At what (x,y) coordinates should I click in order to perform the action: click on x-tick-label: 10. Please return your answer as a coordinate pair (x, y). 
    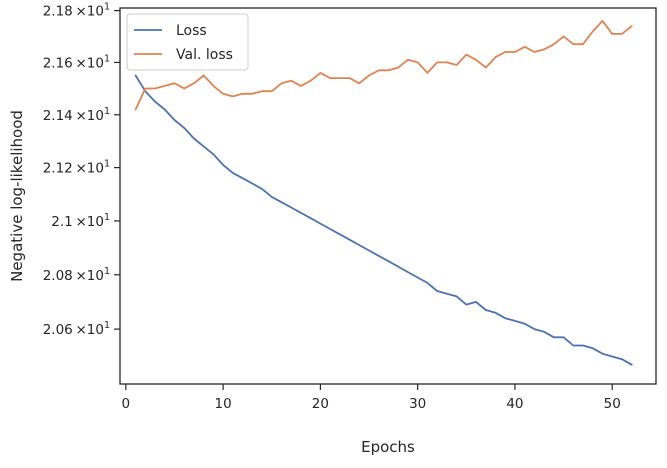
    Looking at the image, I should click on (223, 404).